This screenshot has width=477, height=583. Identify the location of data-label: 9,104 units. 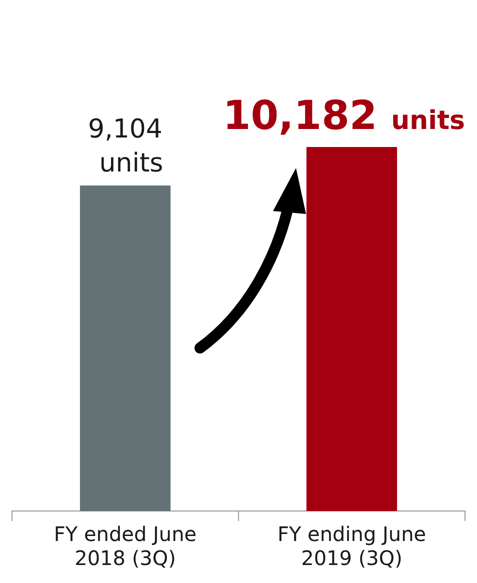
(126, 146).